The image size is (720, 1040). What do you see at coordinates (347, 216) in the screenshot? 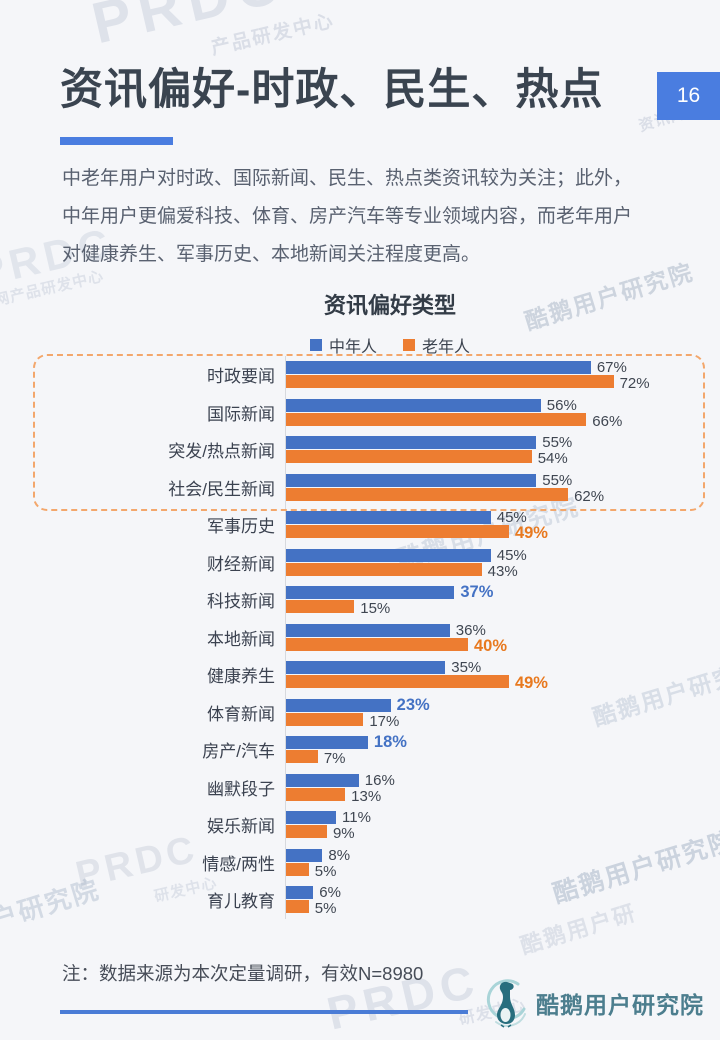
I see `intro-line: 中年用户更偏爱科技、体育、房产汽车等专业领域内容，而老年用户` at bounding box center [347, 216].